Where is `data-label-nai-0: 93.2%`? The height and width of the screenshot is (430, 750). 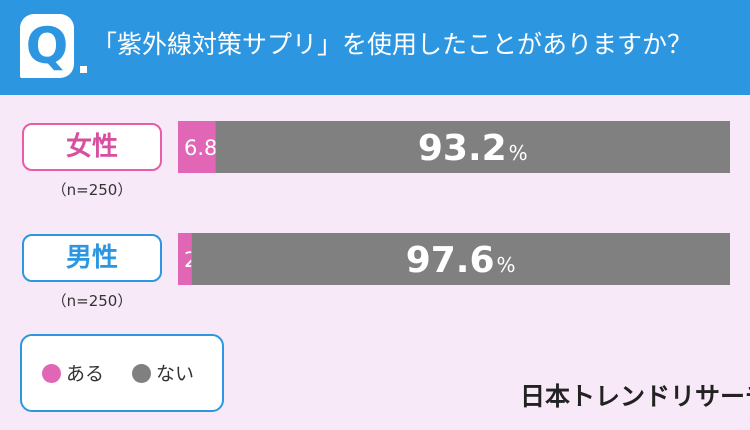
data-label-nai-0: 93.2% is located at coordinates (473, 148).